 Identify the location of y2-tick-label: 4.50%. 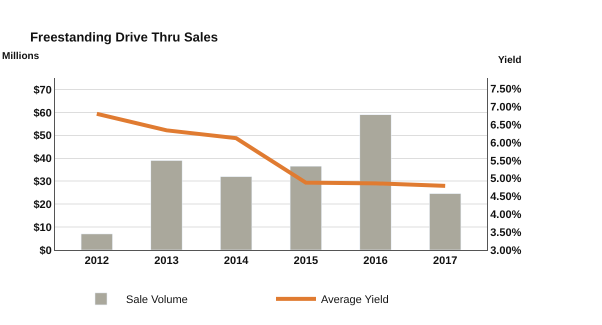
(506, 197).